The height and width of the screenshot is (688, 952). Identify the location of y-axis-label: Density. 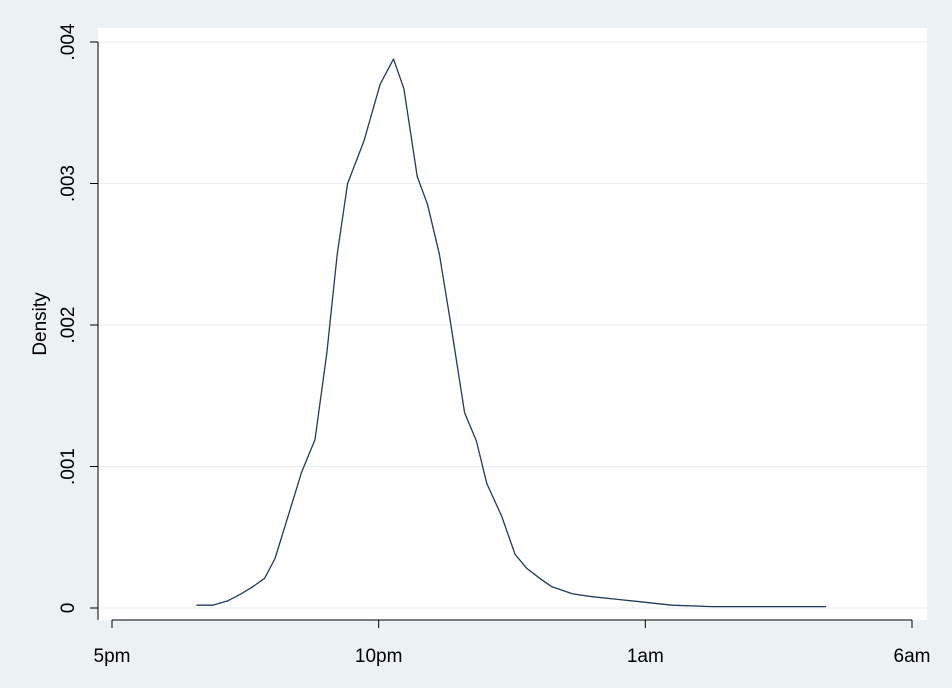
(40, 324).